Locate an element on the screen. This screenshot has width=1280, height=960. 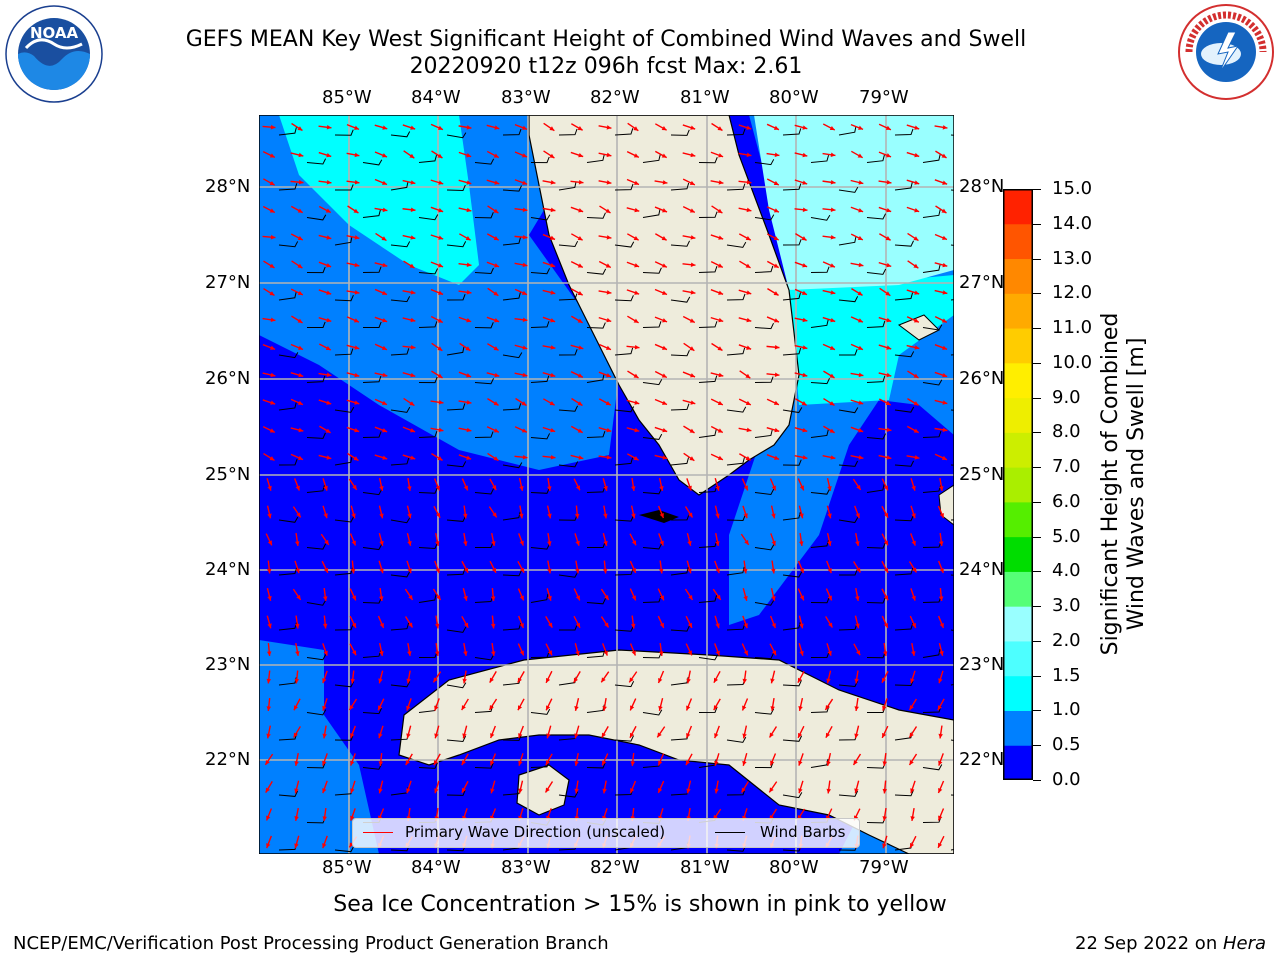
florida-keys is located at coordinates (659, 516).